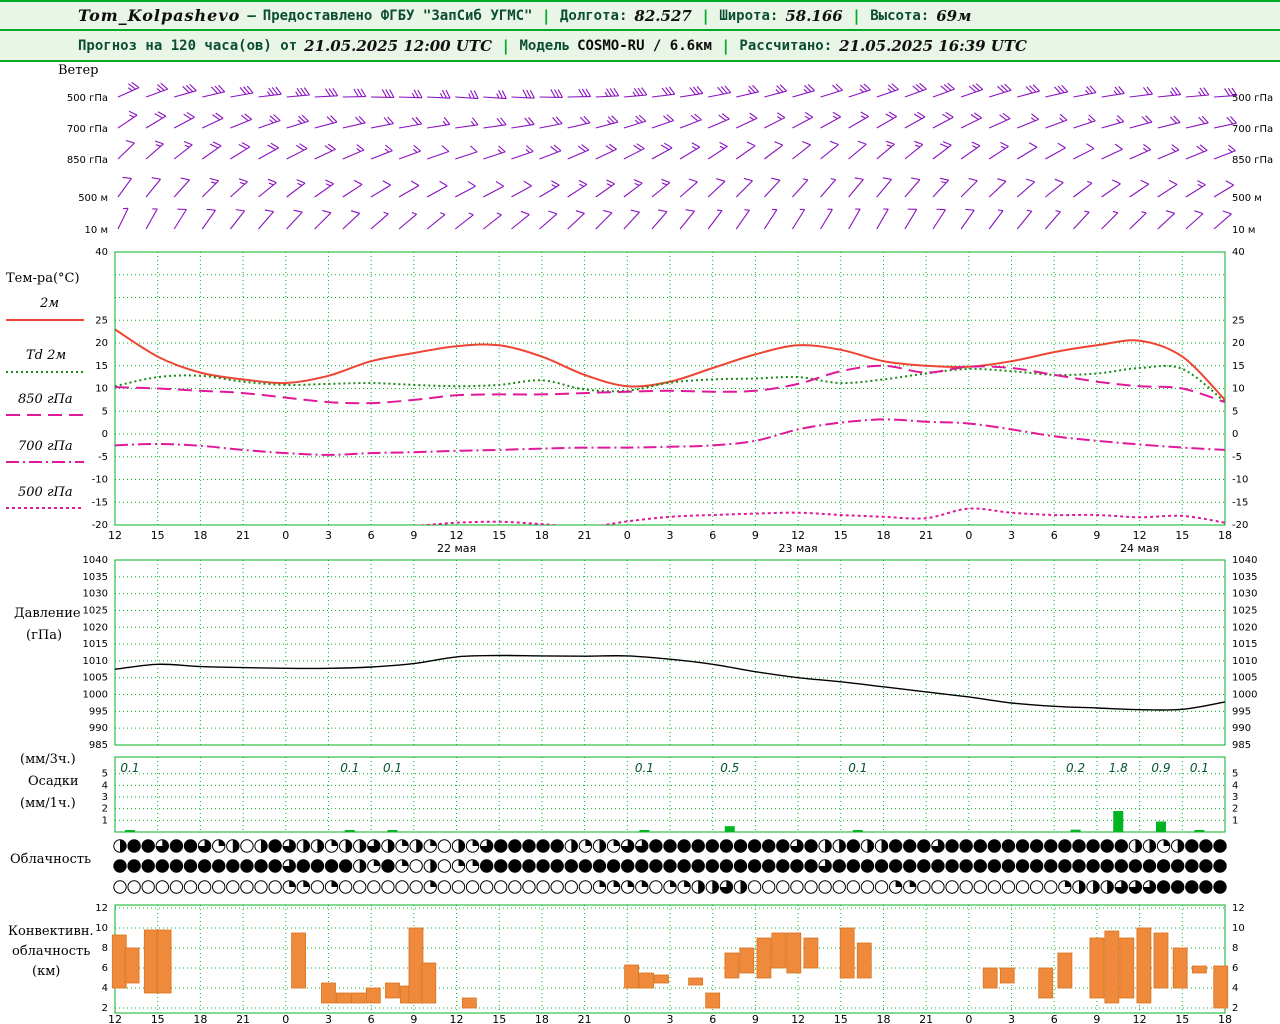  Describe the element at coordinates (1118, 768) in the screenshot. I see `precip-value-label: 1.8` at that location.